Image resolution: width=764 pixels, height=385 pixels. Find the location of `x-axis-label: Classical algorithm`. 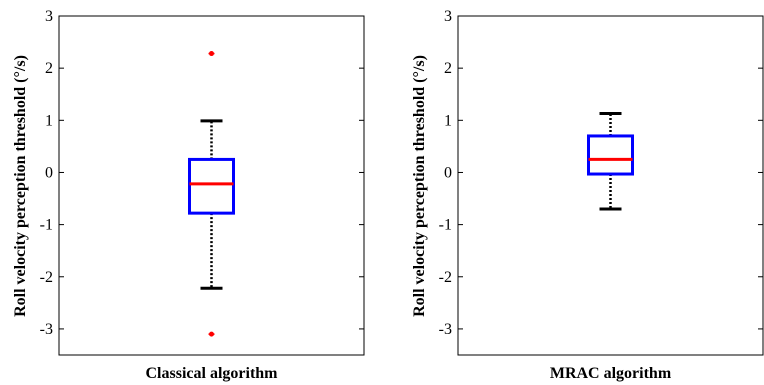

x-axis-label: Classical algorithm is located at coordinates (212, 373).